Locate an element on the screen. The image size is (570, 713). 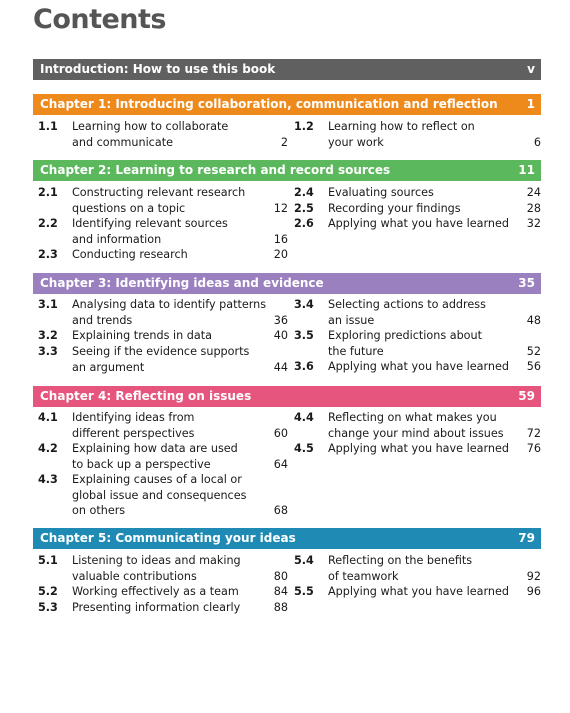
entry-number: 5.1 is located at coordinates (48, 560).